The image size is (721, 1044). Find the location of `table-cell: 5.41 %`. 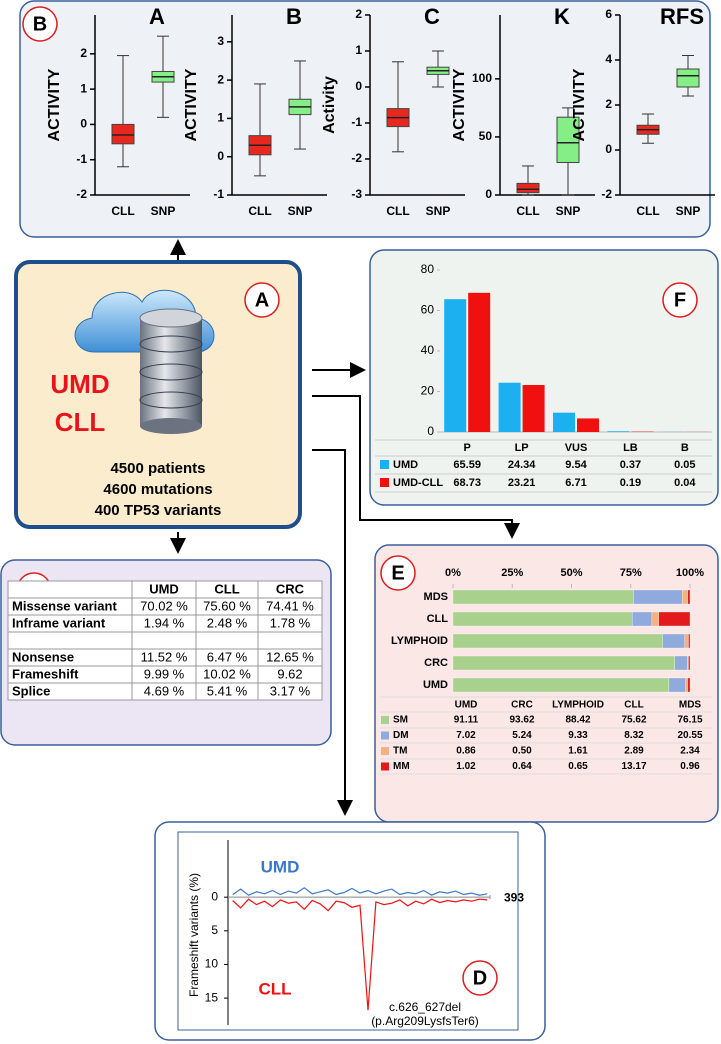

table-cell: 5.41 % is located at coordinates (227, 690).